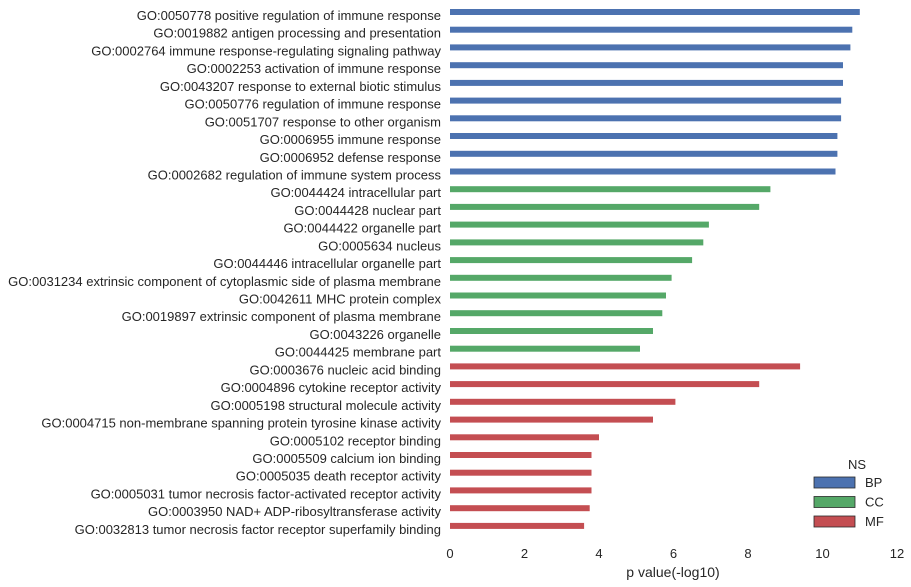  Describe the element at coordinates (314, 68) in the screenshot. I see `category-label: GO:0002253 activation of immune response` at that location.